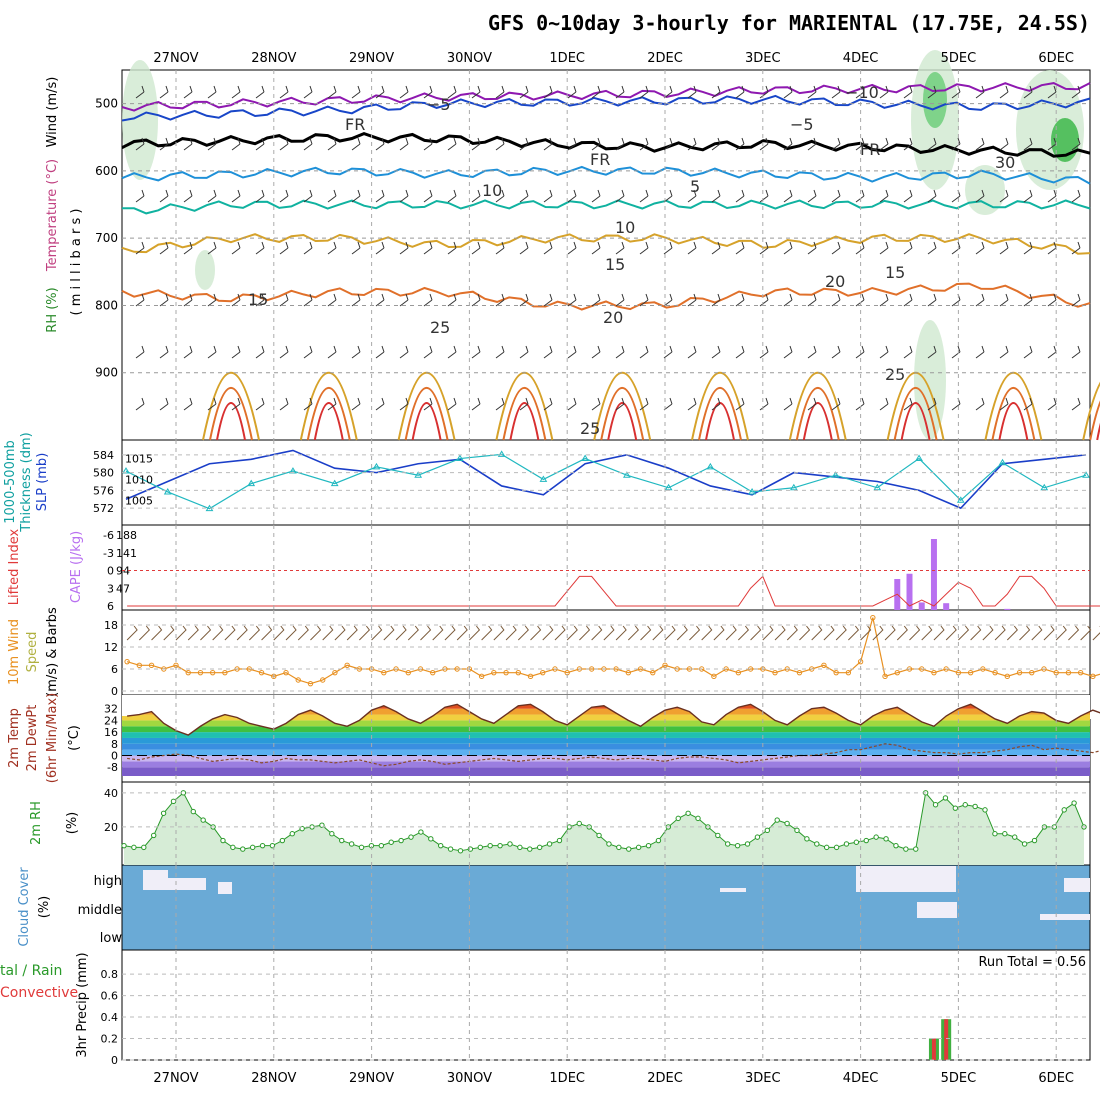  Describe the element at coordinates (665, 58) in the screenshot. I see `date-label-top: 2DEC` at that location.